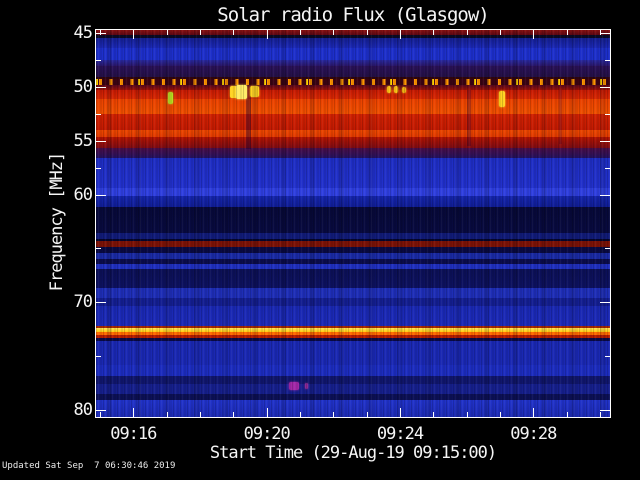 The height and width of the screenshot is (480, 640). Describe the element at coordinates (353, 81) in the screenshot. I see `pulsed-burst-row` at that location.